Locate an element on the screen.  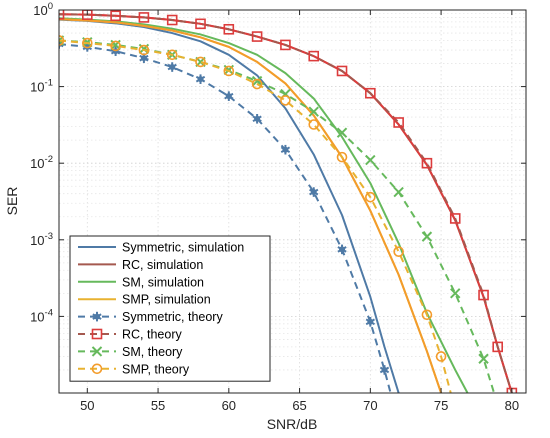
x-tick-label: 55 is located at coordinates (158, 405).